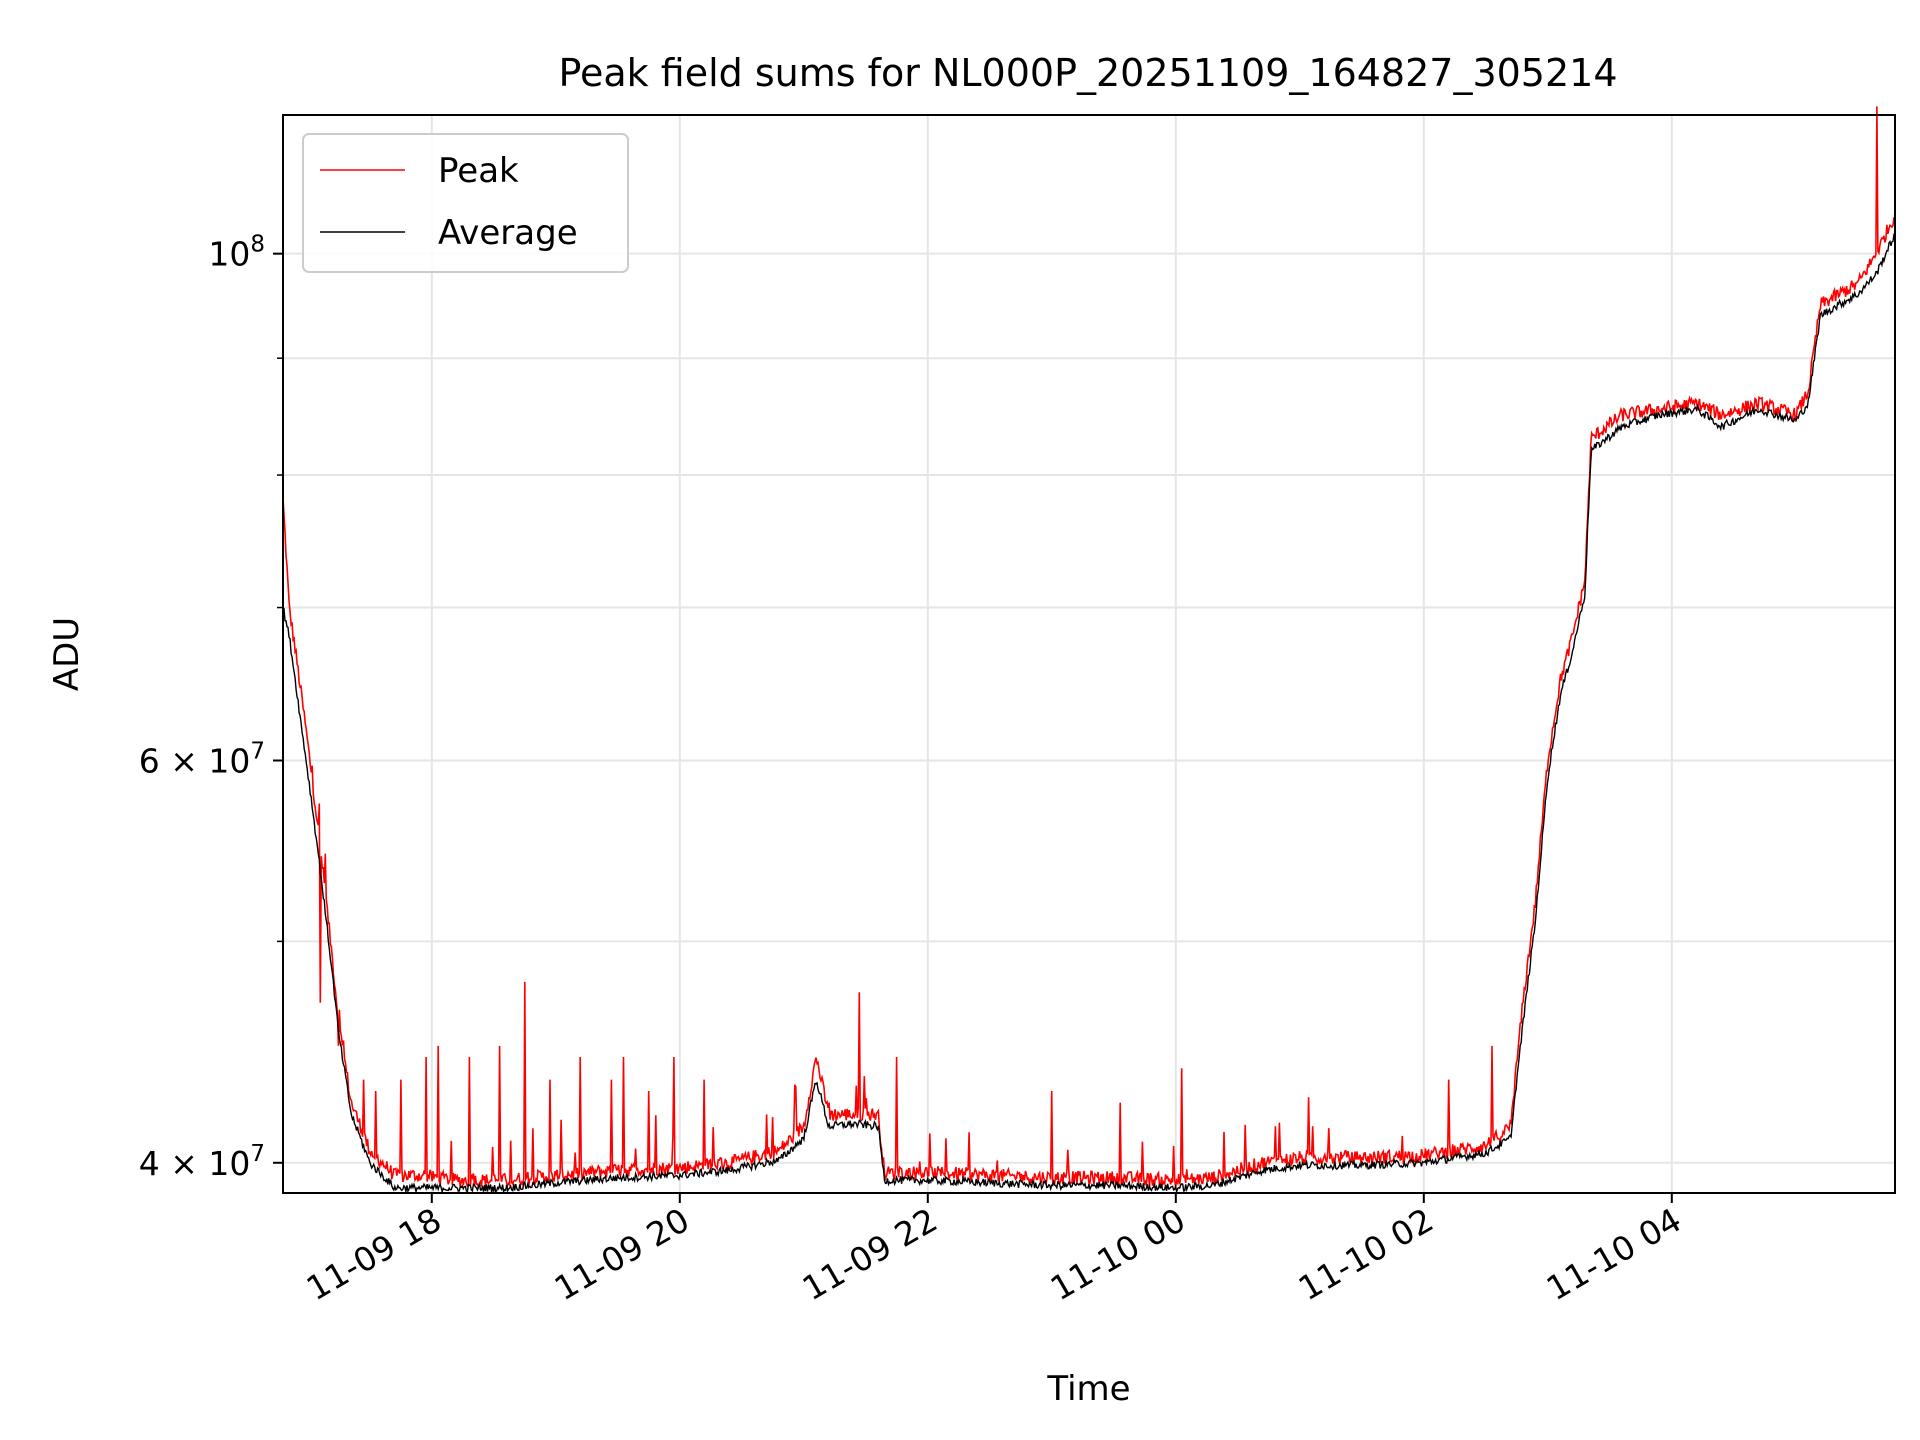 The width and height of the screenshot is (1920, 1440). I want to click on y-tick-label-0: 4 × 107, so click(202, 1162).